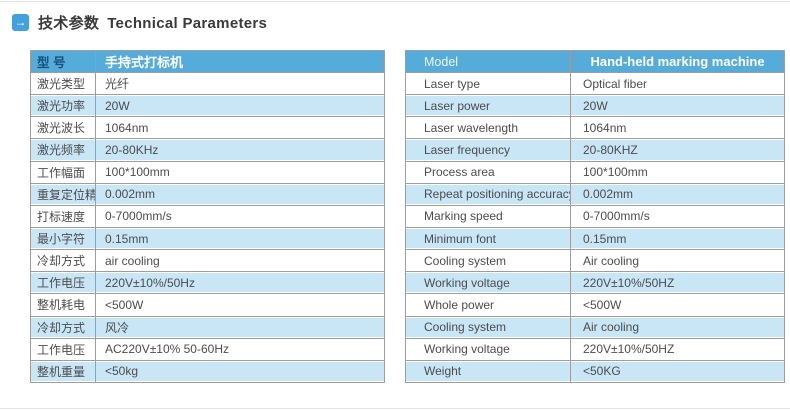  I want to click on table-row: 冷却方式 air cooling, so click(207, 261).